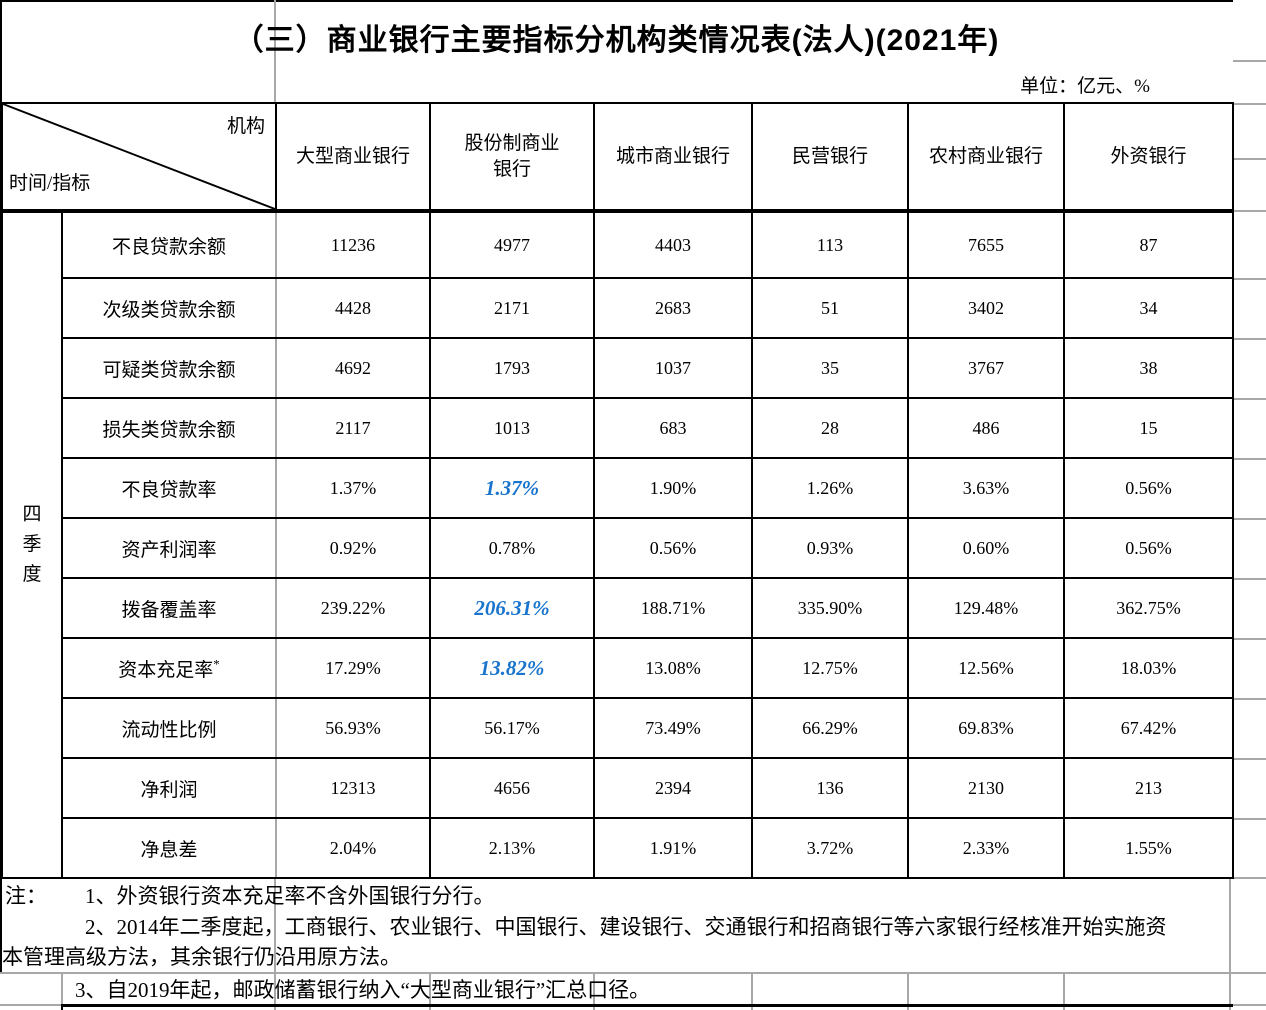 This screenshot has height=1010, width=1266. What do you see at coordinates (50, 183) in the screenshot?
I see `corner-label-time-indicator: 时间/指标` at bounding box center [50, 183].